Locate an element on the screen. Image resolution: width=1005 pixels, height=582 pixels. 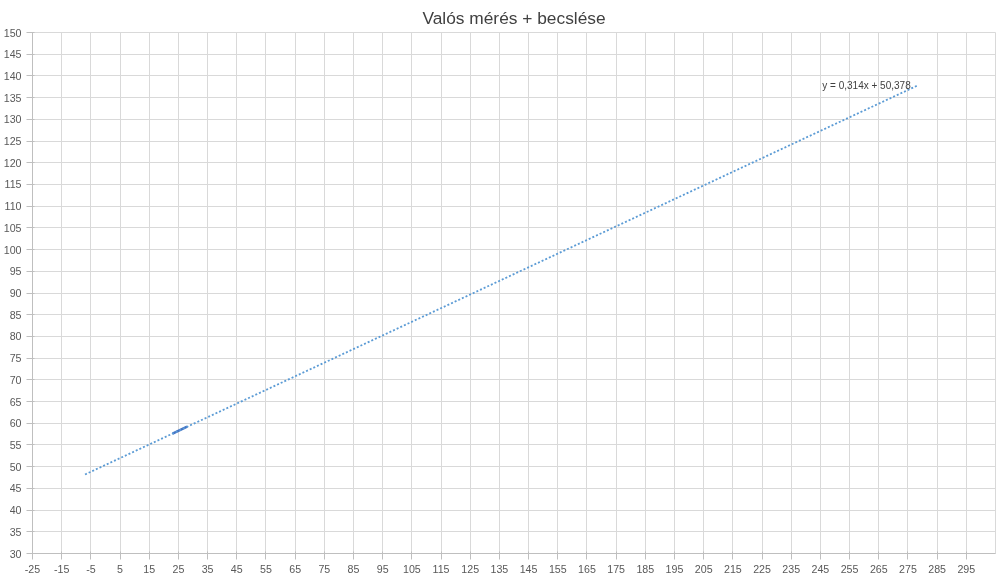
y-tick-label: 140 is located at coordinates (12, 75).